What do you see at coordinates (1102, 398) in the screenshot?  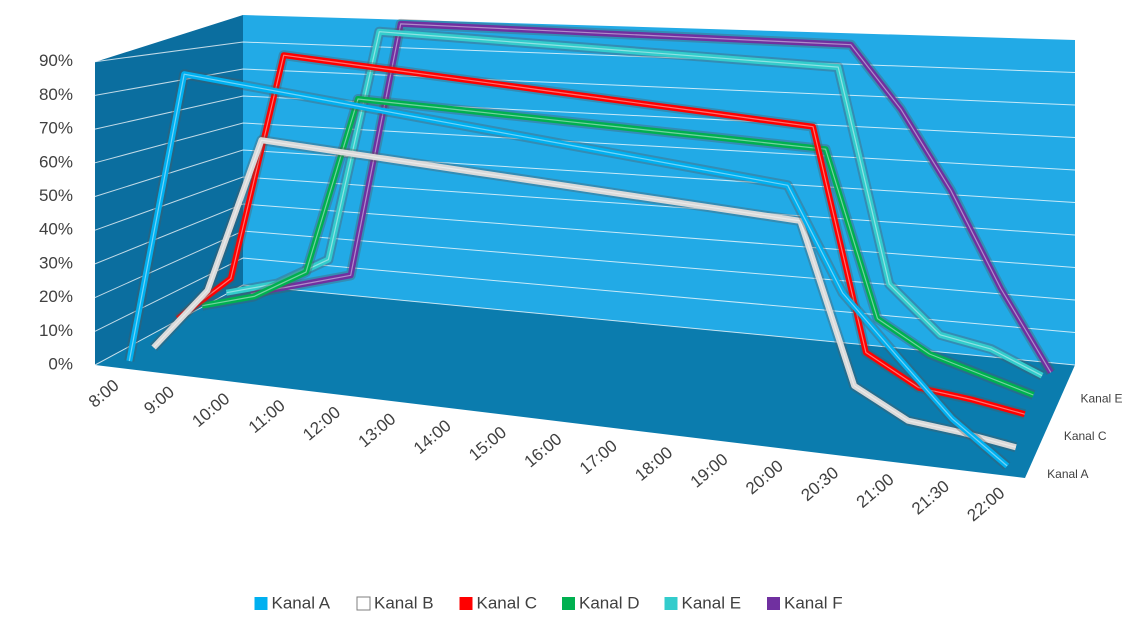 I see `depth-label: Kanal E` at bounding box center [1102, 398].